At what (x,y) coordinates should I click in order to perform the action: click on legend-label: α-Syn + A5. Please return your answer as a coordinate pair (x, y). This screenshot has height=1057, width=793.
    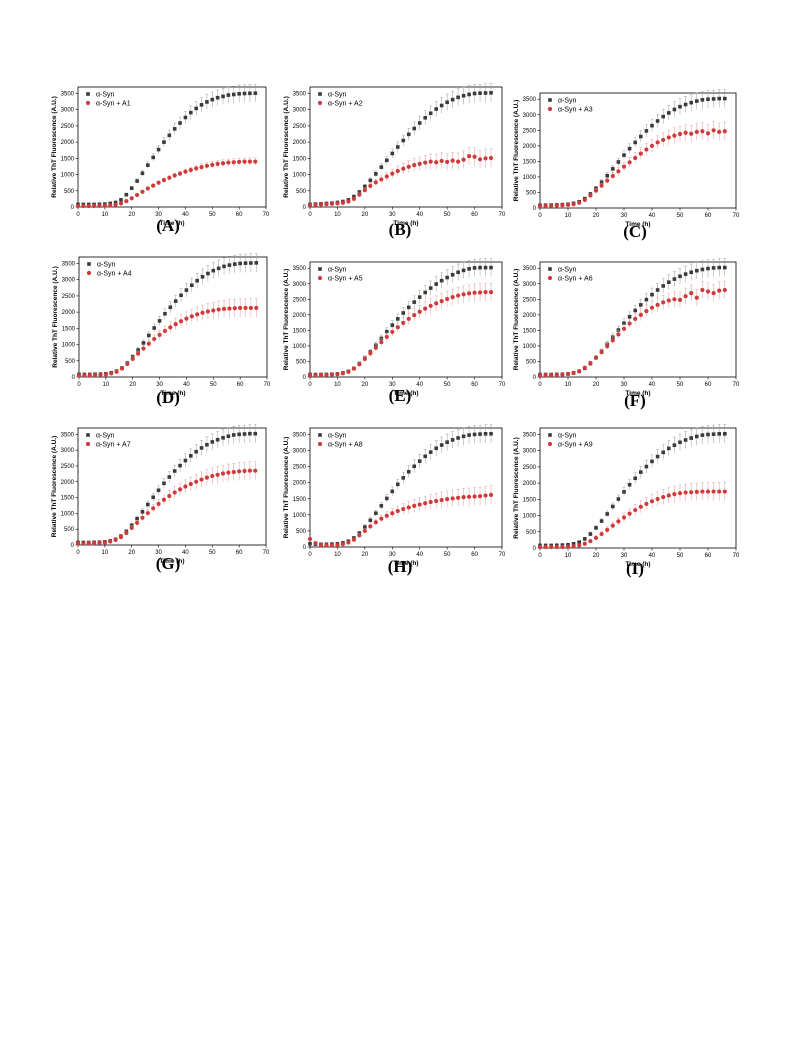
    Looking at the image, I should click on (345, 278).